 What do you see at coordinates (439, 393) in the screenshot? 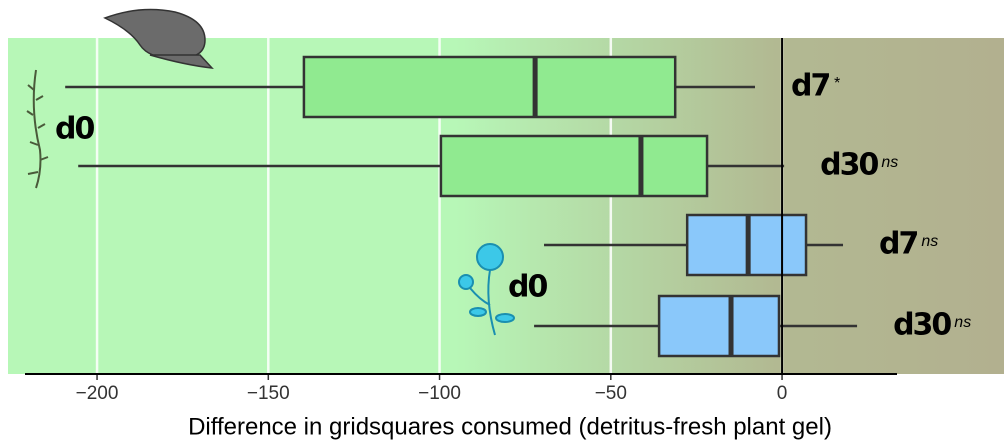
I see `x-tick-label: −100` at bounding box center [439, 393].